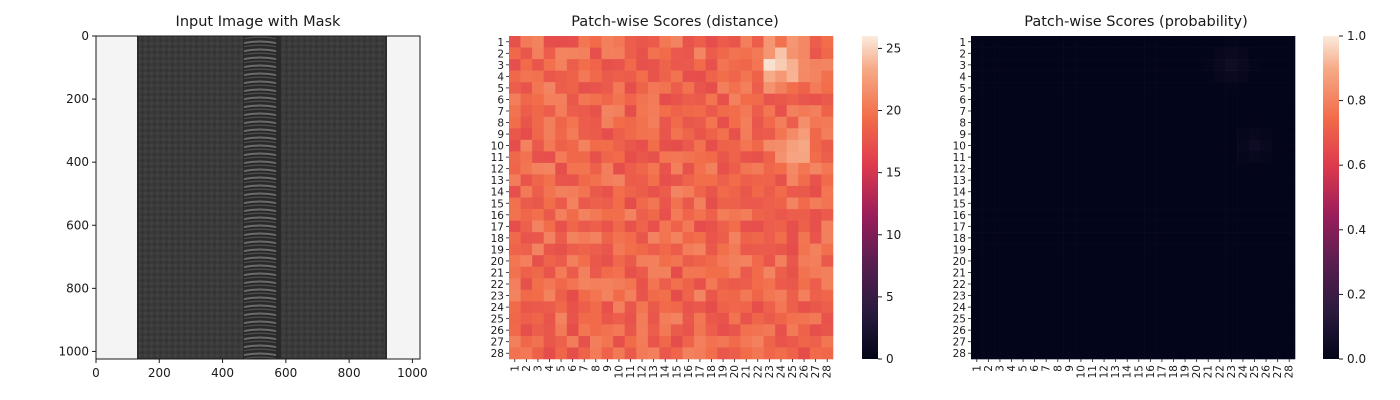 The height and width of the screenshot is (400, 1400). I want to click on x-tick-label: 6, so click(1035, 368).